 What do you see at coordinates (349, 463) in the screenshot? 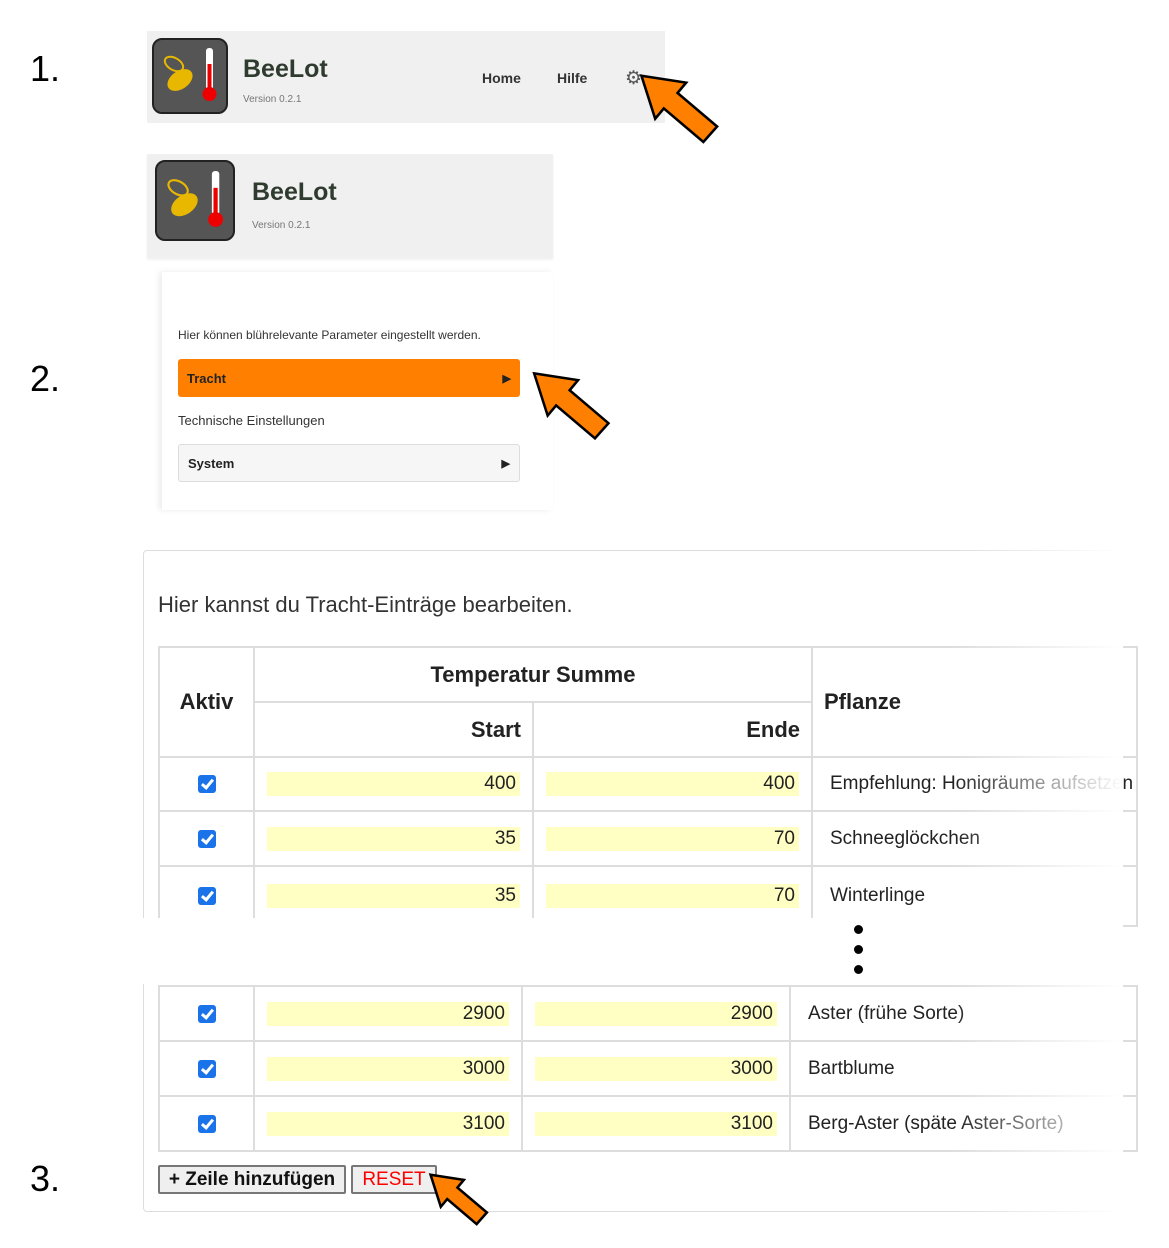
I see `system-button: System ▶` at bounding box center [349, 463].